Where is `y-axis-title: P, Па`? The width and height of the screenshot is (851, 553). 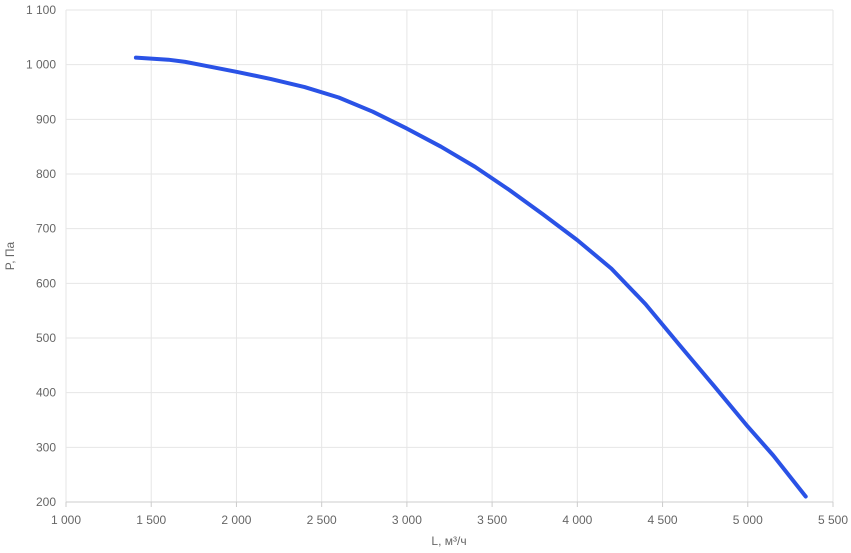 y-axis-title: P, Па is located at coordinates (10, 255).